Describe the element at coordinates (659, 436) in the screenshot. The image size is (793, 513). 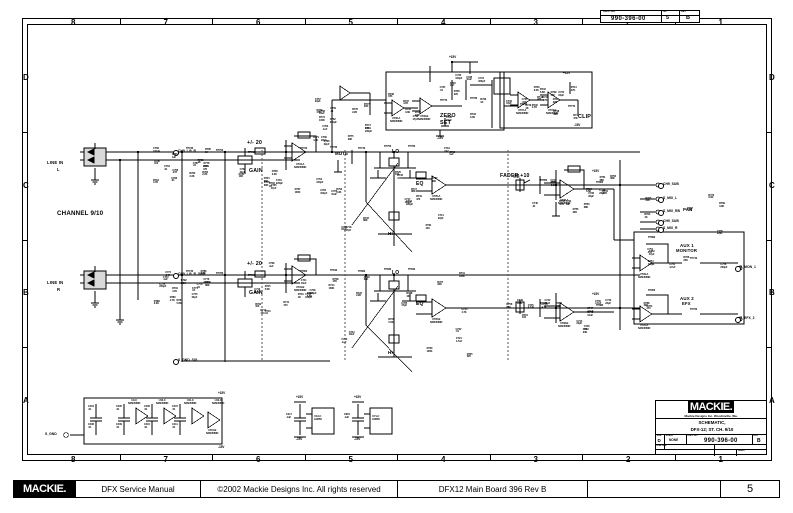
I see `field-label-size: SIZE` at that location.